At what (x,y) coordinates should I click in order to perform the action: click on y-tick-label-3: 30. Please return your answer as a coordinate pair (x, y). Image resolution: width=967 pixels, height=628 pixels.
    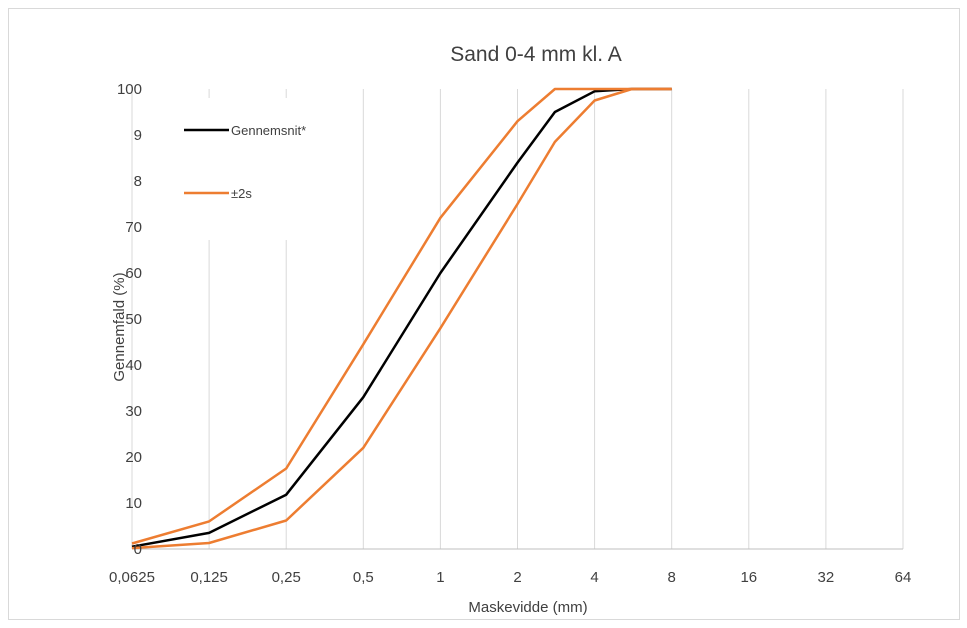
    Looking at the image, I should click on (133, 411).